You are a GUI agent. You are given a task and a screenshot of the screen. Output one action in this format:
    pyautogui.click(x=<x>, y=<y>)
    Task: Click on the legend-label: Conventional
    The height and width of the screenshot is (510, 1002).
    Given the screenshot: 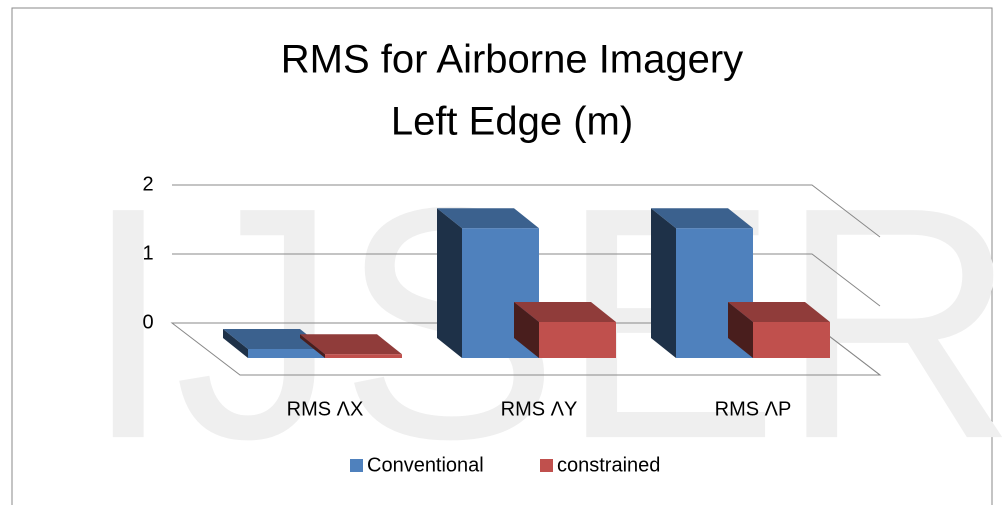 What is the action you would take?
    pyautogui.click(x=425, y=465)
    